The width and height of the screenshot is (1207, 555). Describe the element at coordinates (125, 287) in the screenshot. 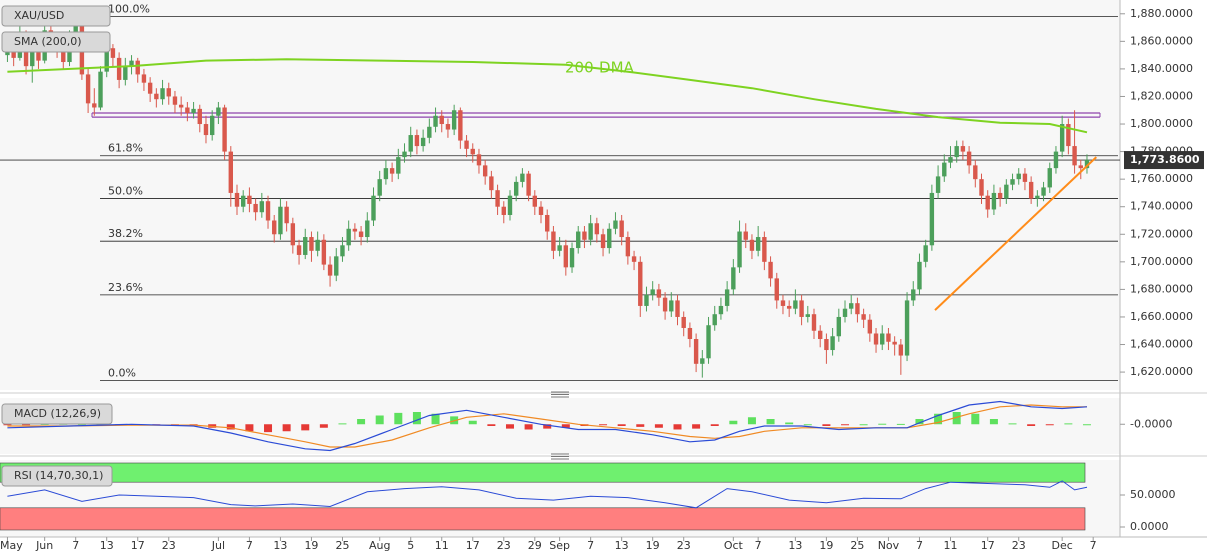

I see `fib-label: 23.6%` at that location.